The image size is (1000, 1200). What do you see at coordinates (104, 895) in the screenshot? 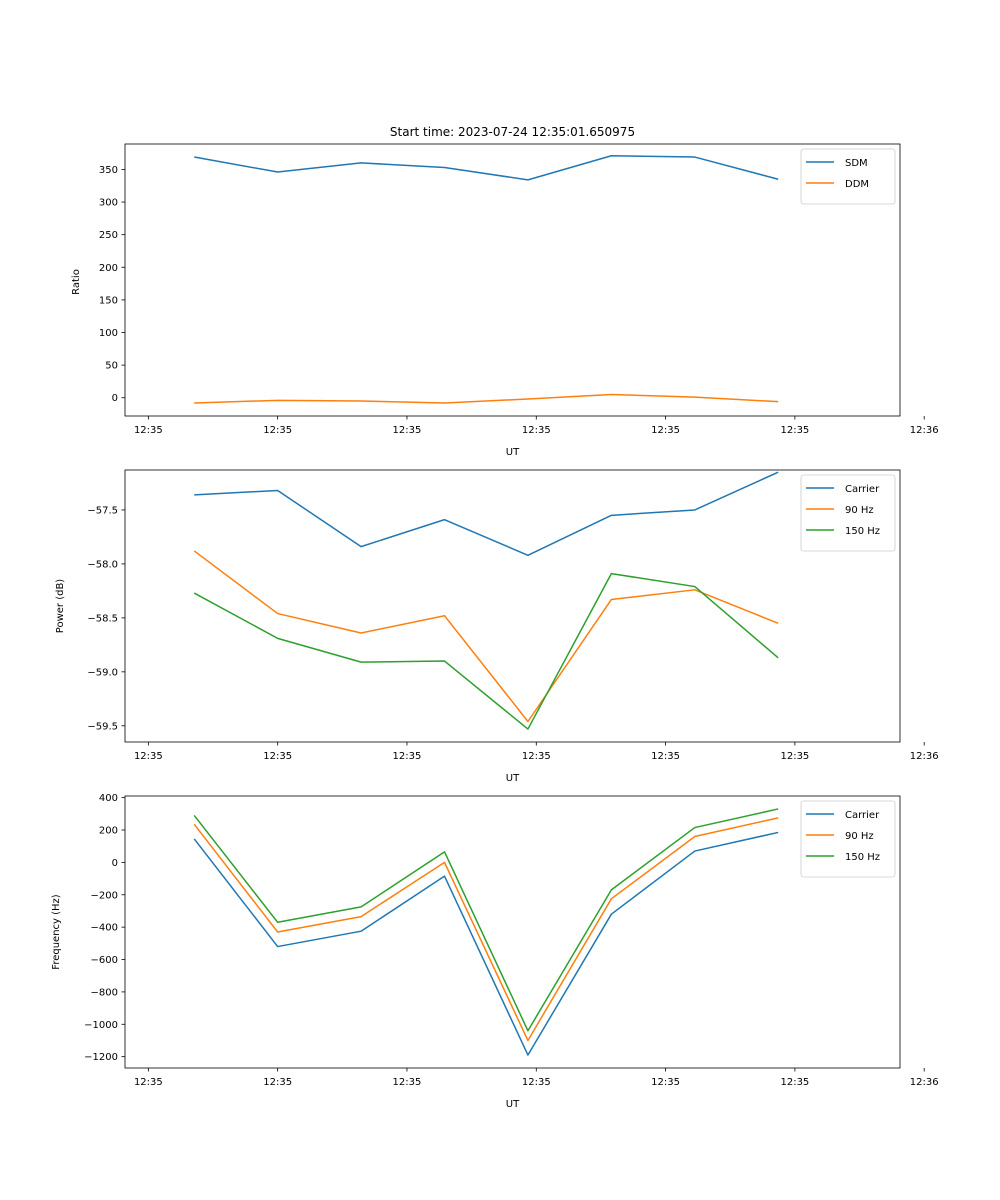
I see `y-tick-label: −200` at bounding box center [104, 895].